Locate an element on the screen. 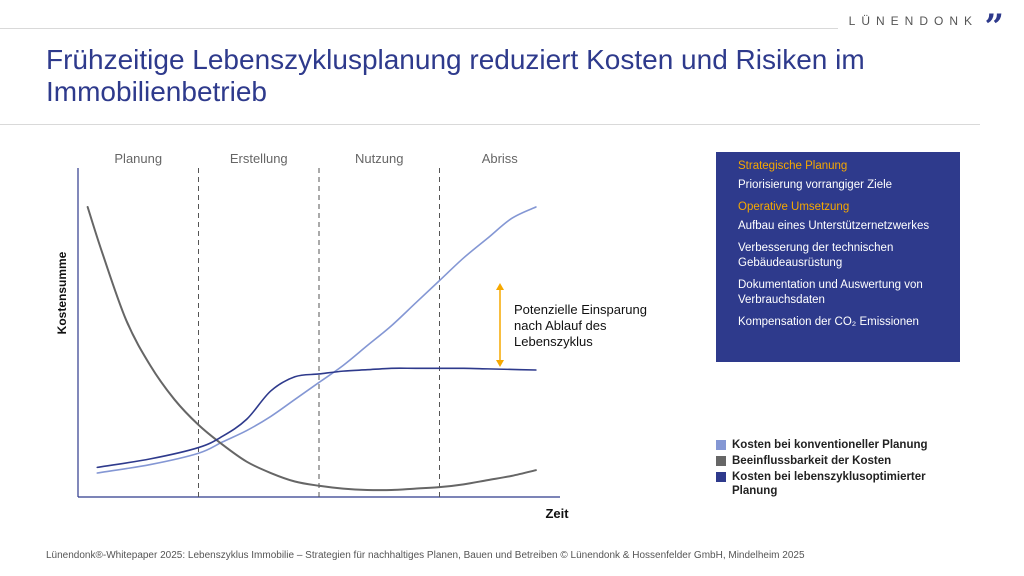 The height and width of the screenshot is (576, 1024). brand-name: LÜNENDONK is located at coordinates (913, 21).